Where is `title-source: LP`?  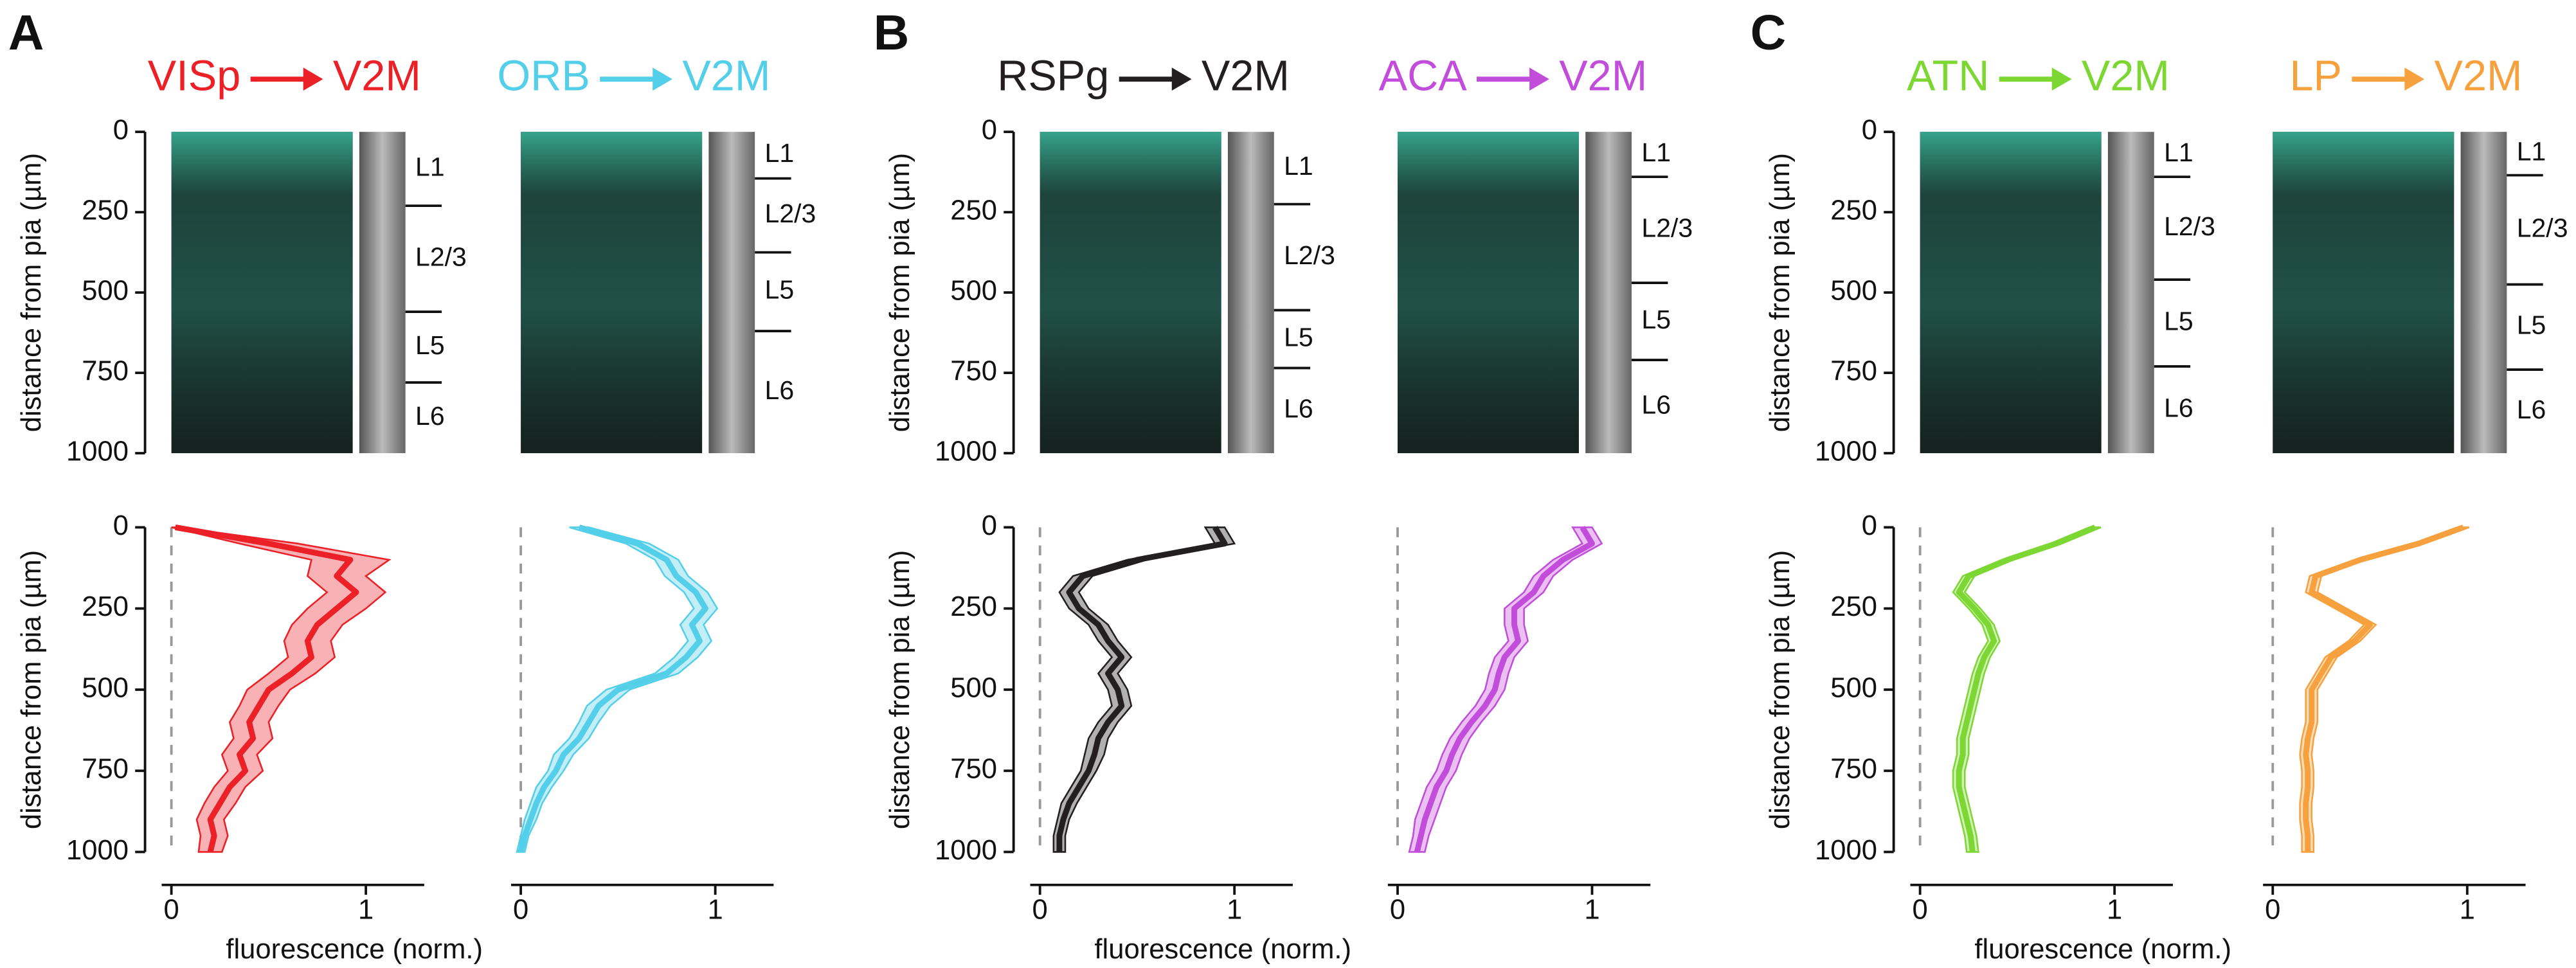 title-source: LP is located at coordinates (2315, 76).